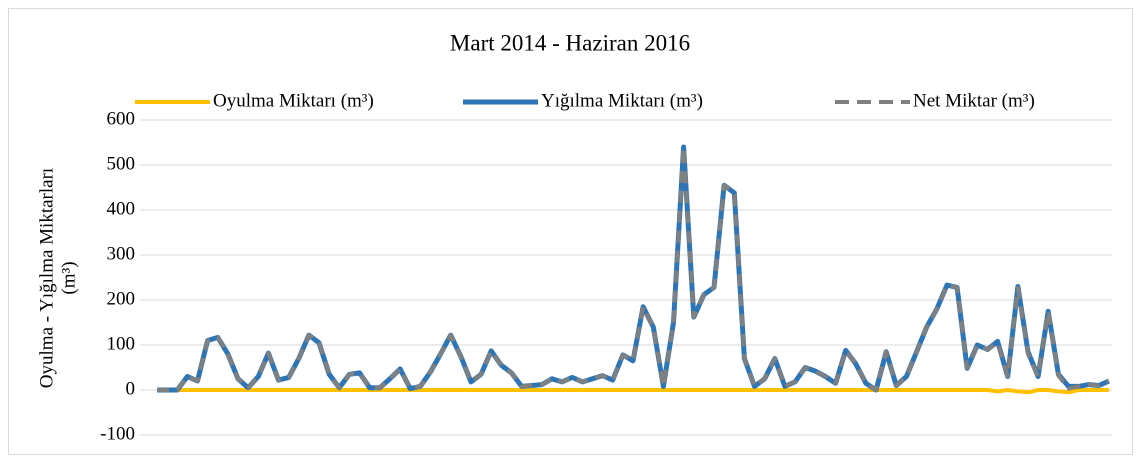  I want to click on y-tick-label: 500, so click(121, 163).